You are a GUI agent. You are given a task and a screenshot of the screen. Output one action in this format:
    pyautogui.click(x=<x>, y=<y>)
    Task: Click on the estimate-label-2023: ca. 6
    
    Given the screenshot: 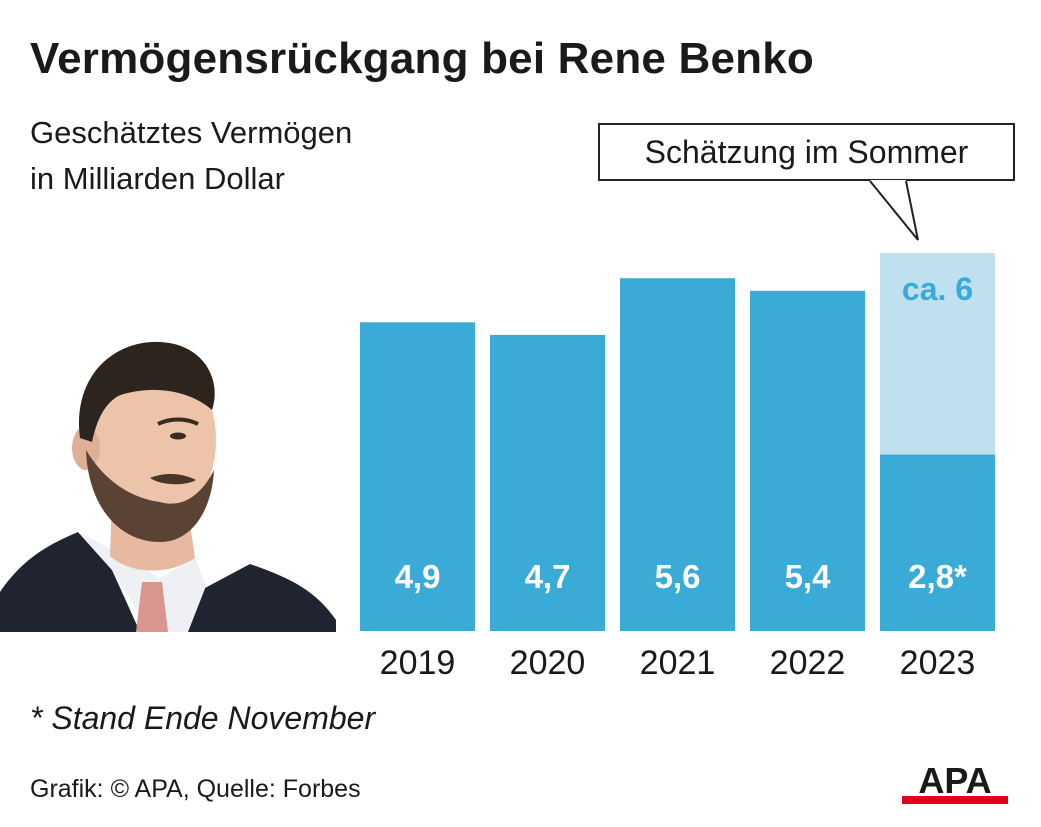 What is the action you would take?
    pyautogui.click(x=937, y=289)
    